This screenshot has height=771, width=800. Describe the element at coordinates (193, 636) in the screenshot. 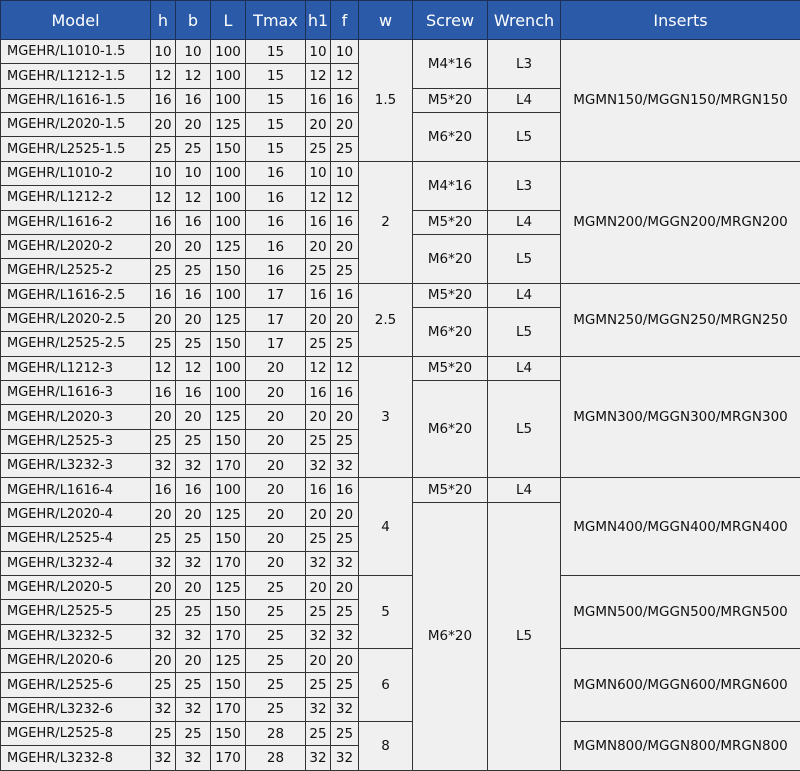

I see `cell-b: 32` at that location.